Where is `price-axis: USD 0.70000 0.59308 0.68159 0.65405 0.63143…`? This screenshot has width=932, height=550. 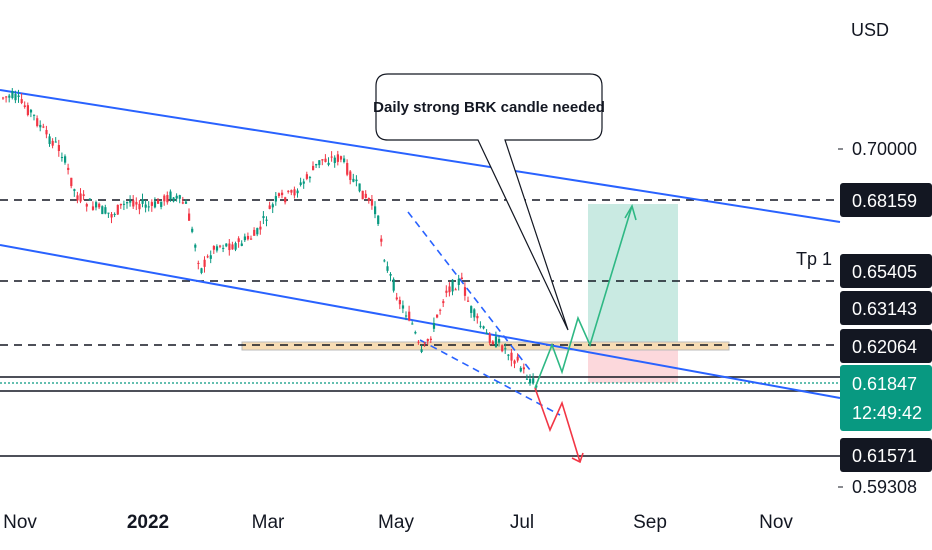
price-axis: USD 0.70000 0.59308 0.68159 0.65405 0.63143… is located at coordinates (885, 258).